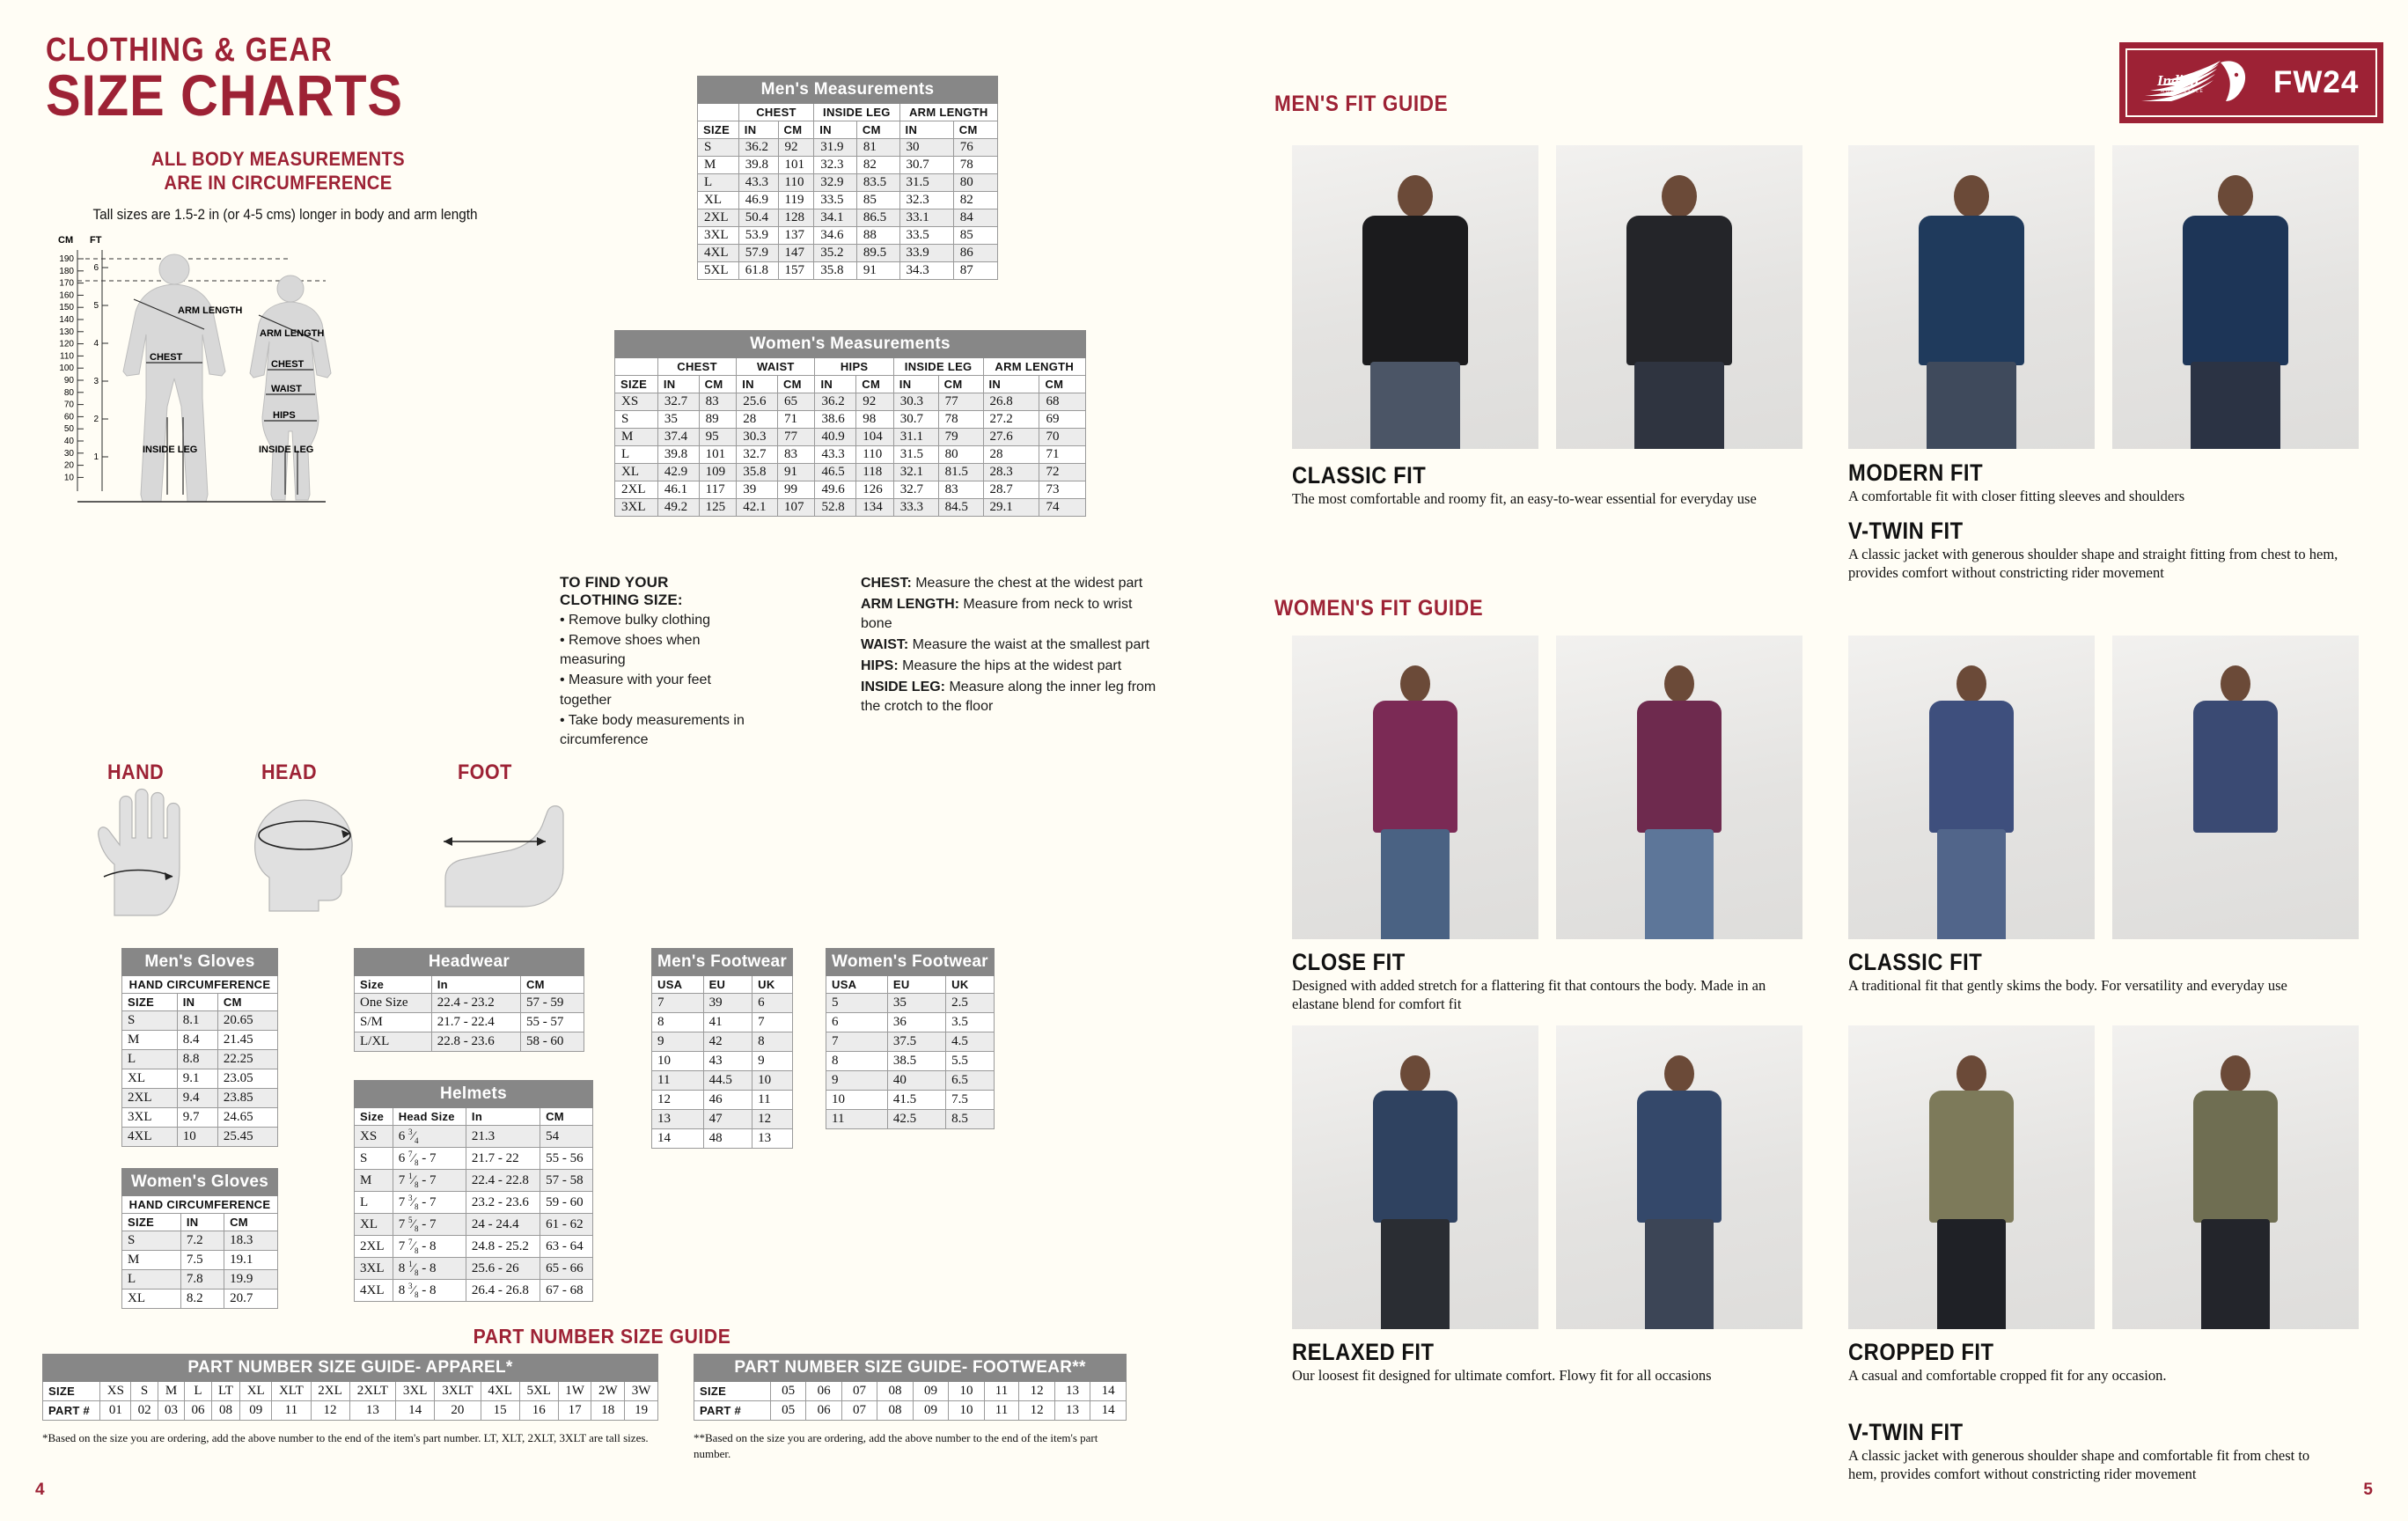  I want to click on table-cell: 57 - 59, so click(552, 1003).